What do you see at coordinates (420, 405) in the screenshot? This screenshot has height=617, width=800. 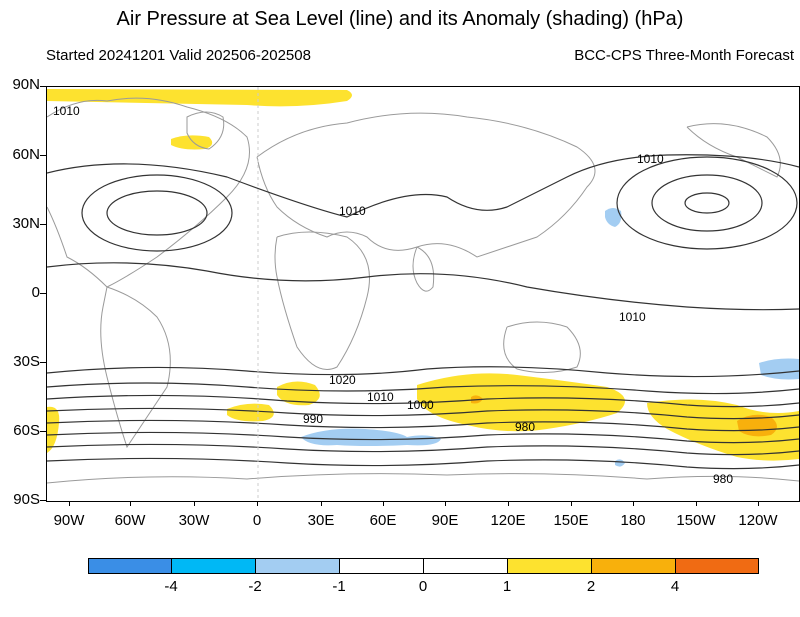 I see `contour-label: 1000` at bounding box center [420, 405].